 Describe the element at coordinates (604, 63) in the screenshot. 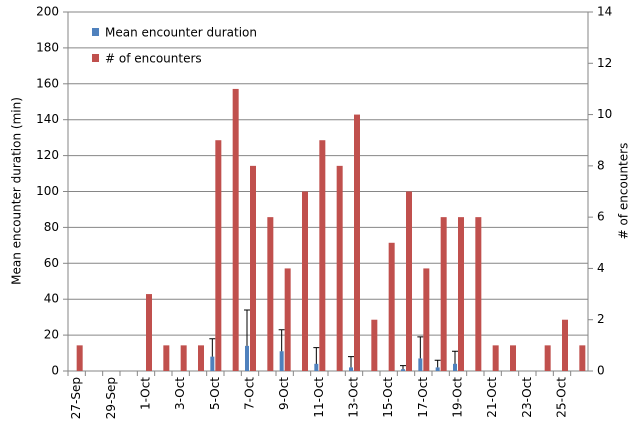

I see `y2-tick-label: 12` at that location.